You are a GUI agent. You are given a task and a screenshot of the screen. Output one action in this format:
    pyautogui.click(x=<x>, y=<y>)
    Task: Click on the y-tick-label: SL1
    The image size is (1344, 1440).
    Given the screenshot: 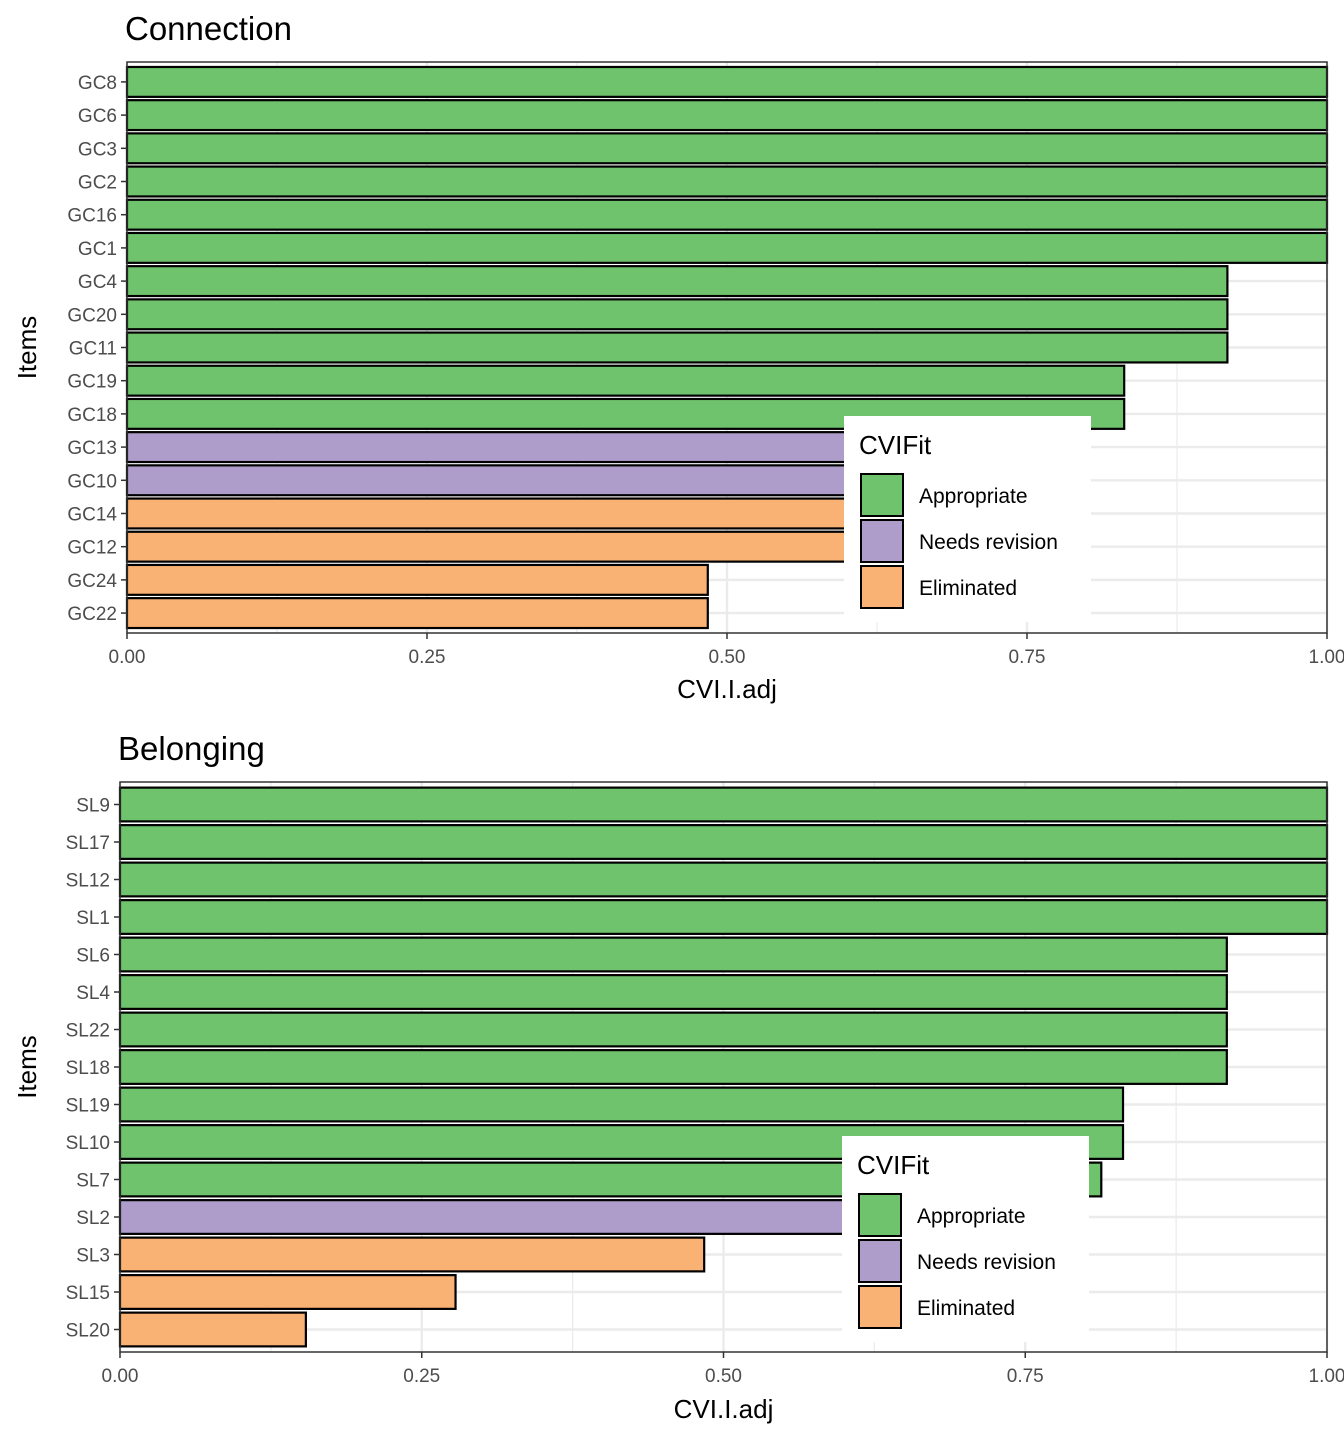 What is the action you would take?
    pyautogui.click(x=93, y=918)
    